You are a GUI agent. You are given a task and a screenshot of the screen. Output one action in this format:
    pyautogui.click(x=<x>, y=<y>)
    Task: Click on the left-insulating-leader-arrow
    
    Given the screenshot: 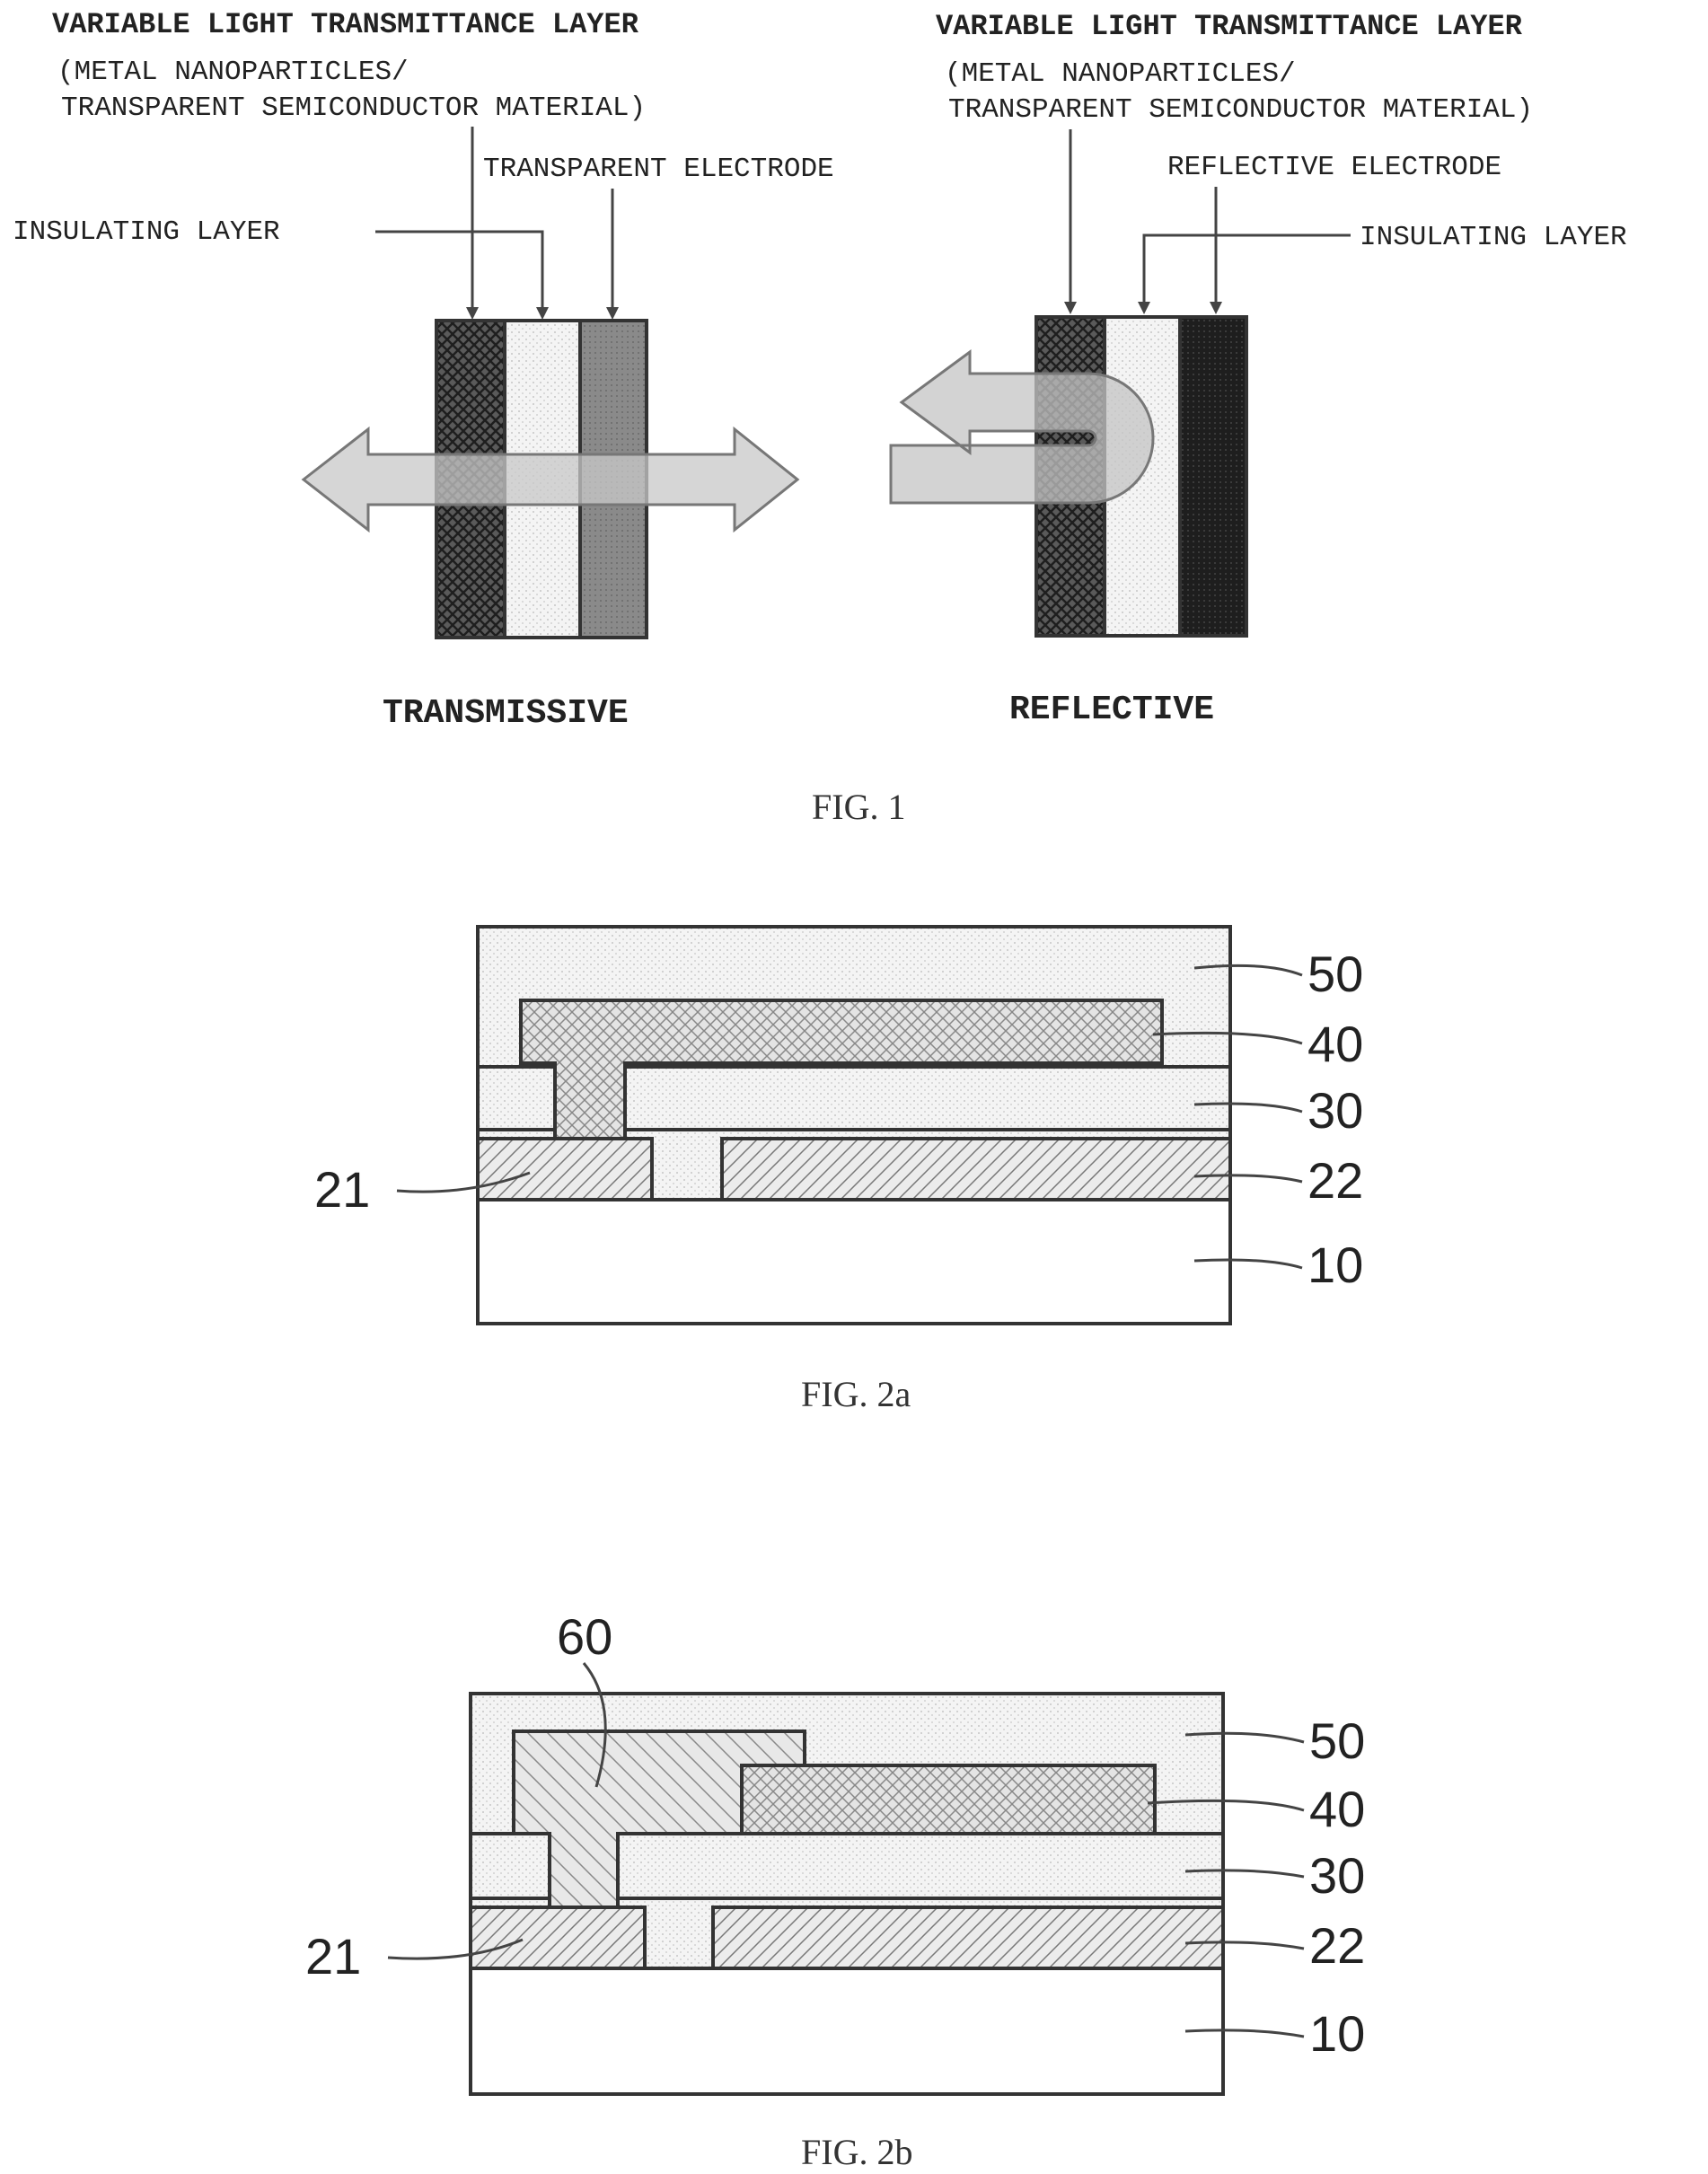 What is the action you would take?
    pyautogui.click(x=542, y=313)
    